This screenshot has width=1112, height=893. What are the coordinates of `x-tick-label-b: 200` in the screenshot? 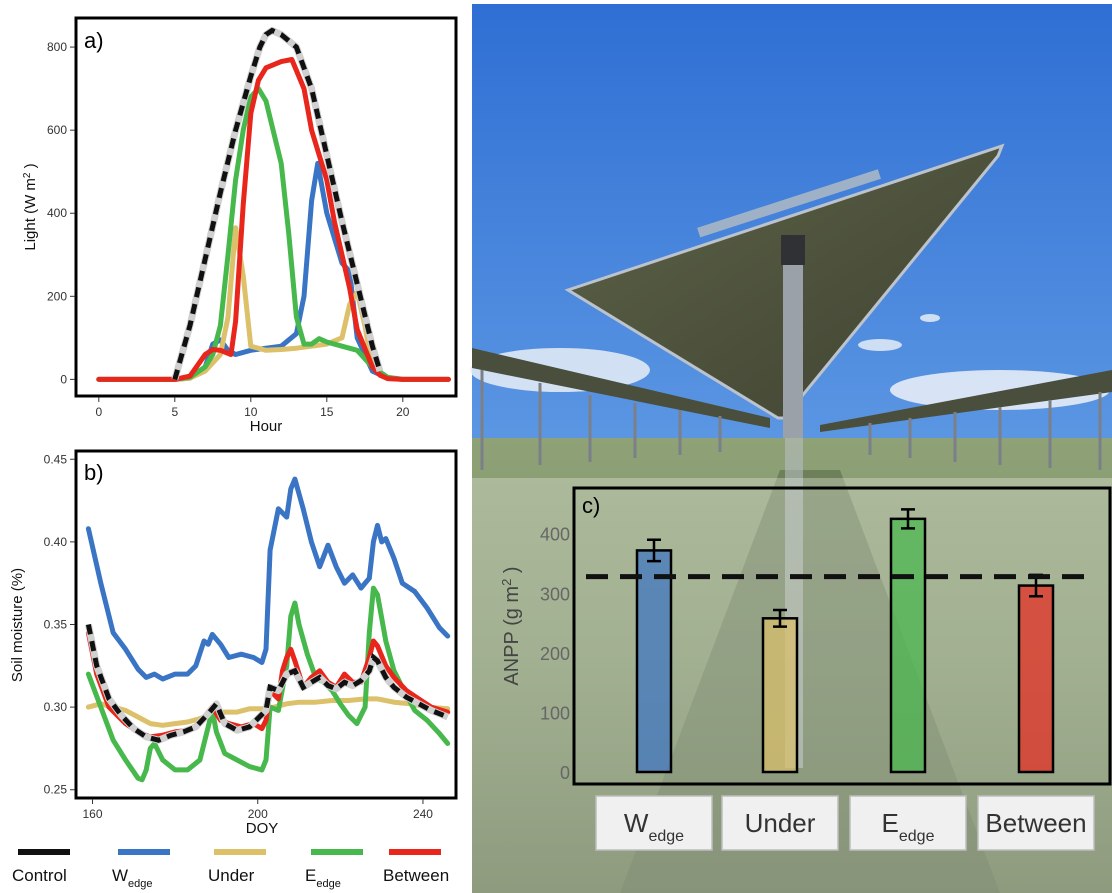 It's located at (258, 814).